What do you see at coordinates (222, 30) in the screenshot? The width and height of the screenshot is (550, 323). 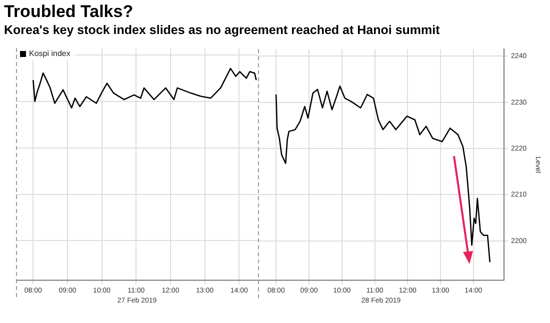 I see `chart-subtitle: Korea's key stock index slides as no agreement reached at Hanoi summit` at bounding box center [222, 30].